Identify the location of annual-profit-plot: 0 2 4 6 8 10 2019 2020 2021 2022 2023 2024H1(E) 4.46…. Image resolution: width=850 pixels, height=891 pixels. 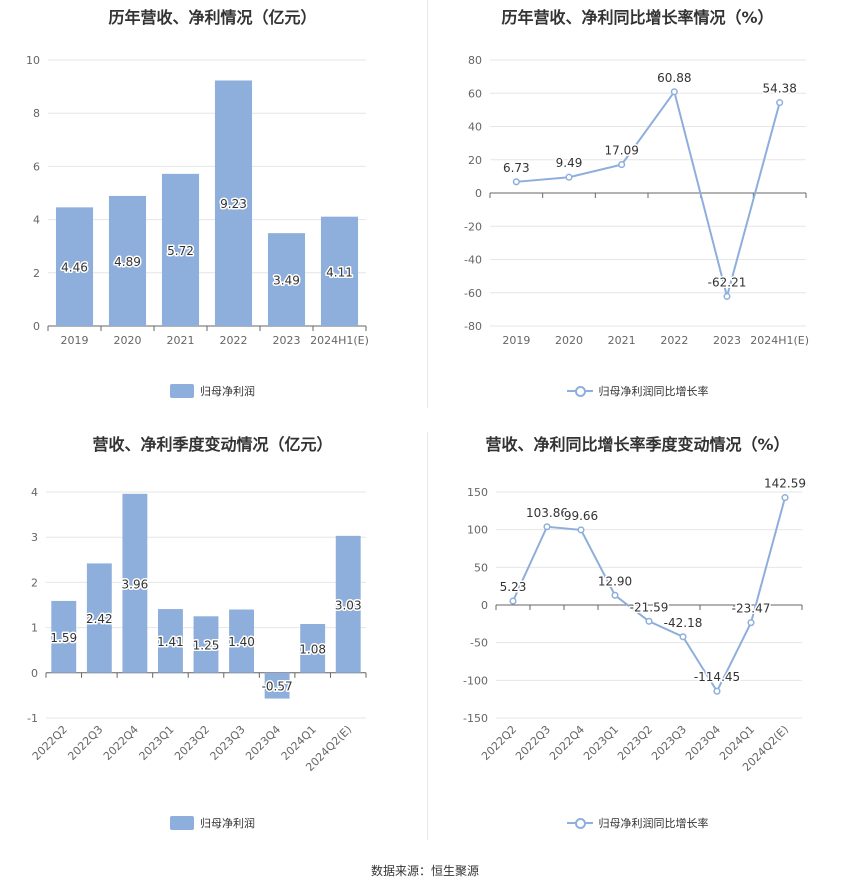
(197, 200).